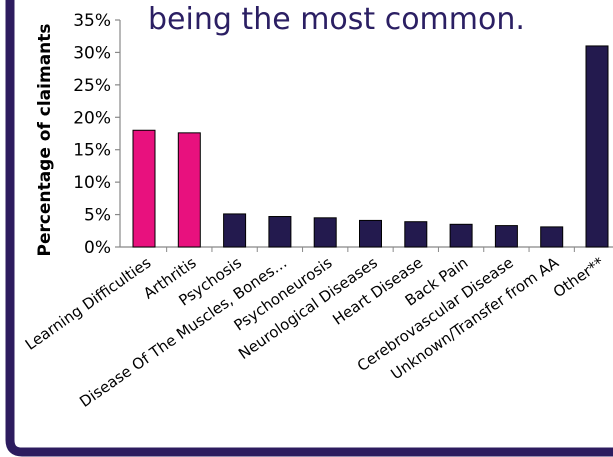 The width and height of the screenshot is (613, 457). Describe the element at coordinates (92, 21) in the screenshot. I see `y-tick-label: 35%` at that location.